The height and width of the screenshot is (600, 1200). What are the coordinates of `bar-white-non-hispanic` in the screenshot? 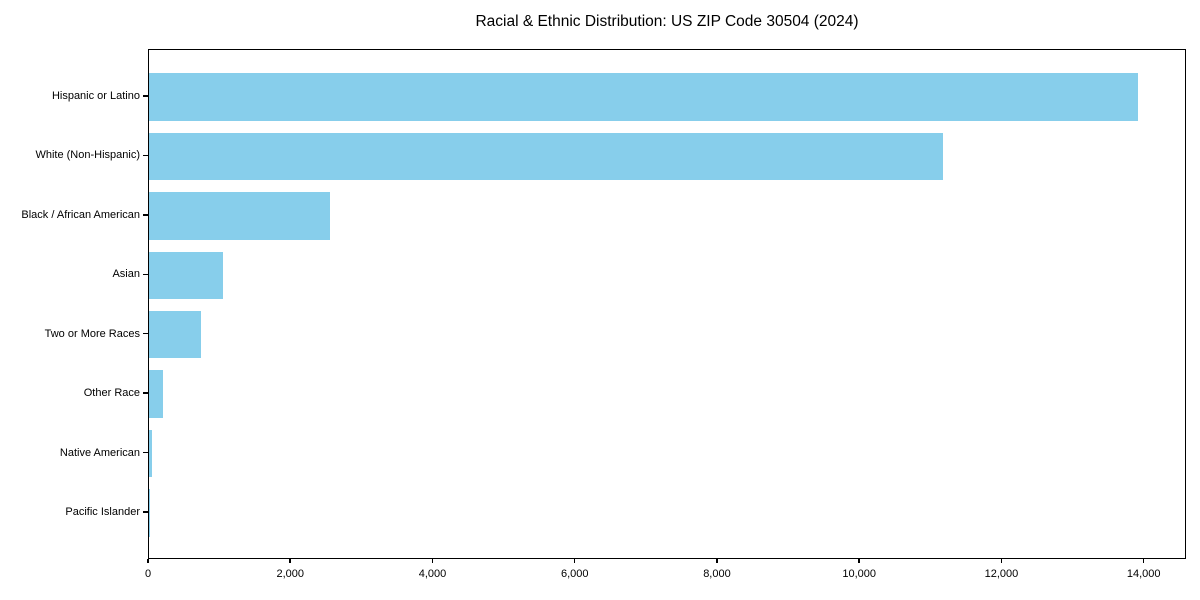 It's located at (546, 156).